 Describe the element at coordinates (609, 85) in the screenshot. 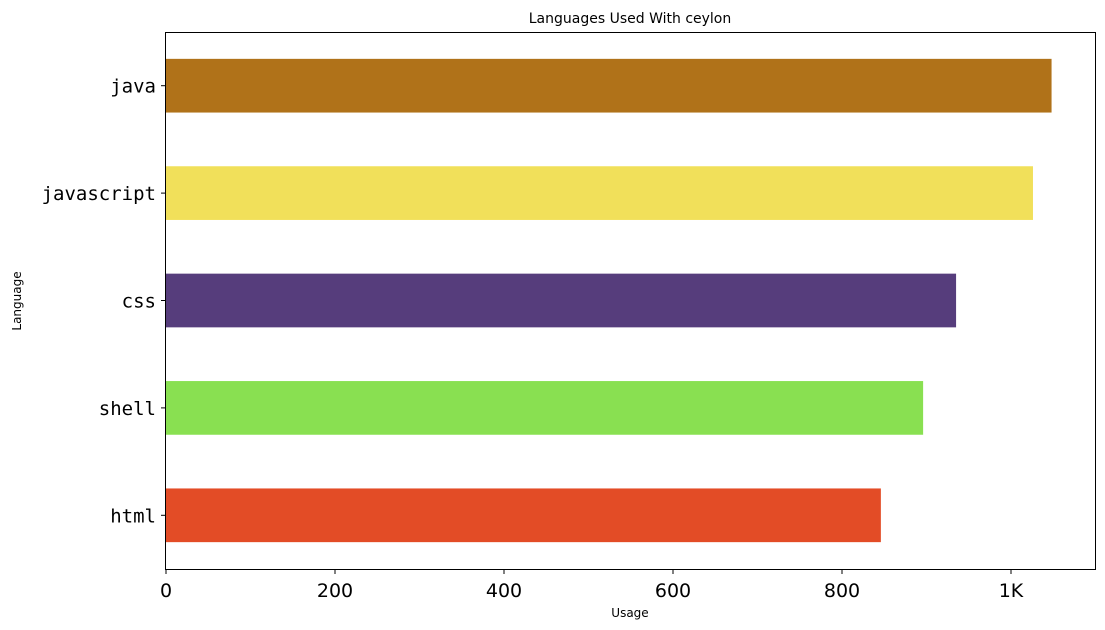

I see `bar-java` at that location.